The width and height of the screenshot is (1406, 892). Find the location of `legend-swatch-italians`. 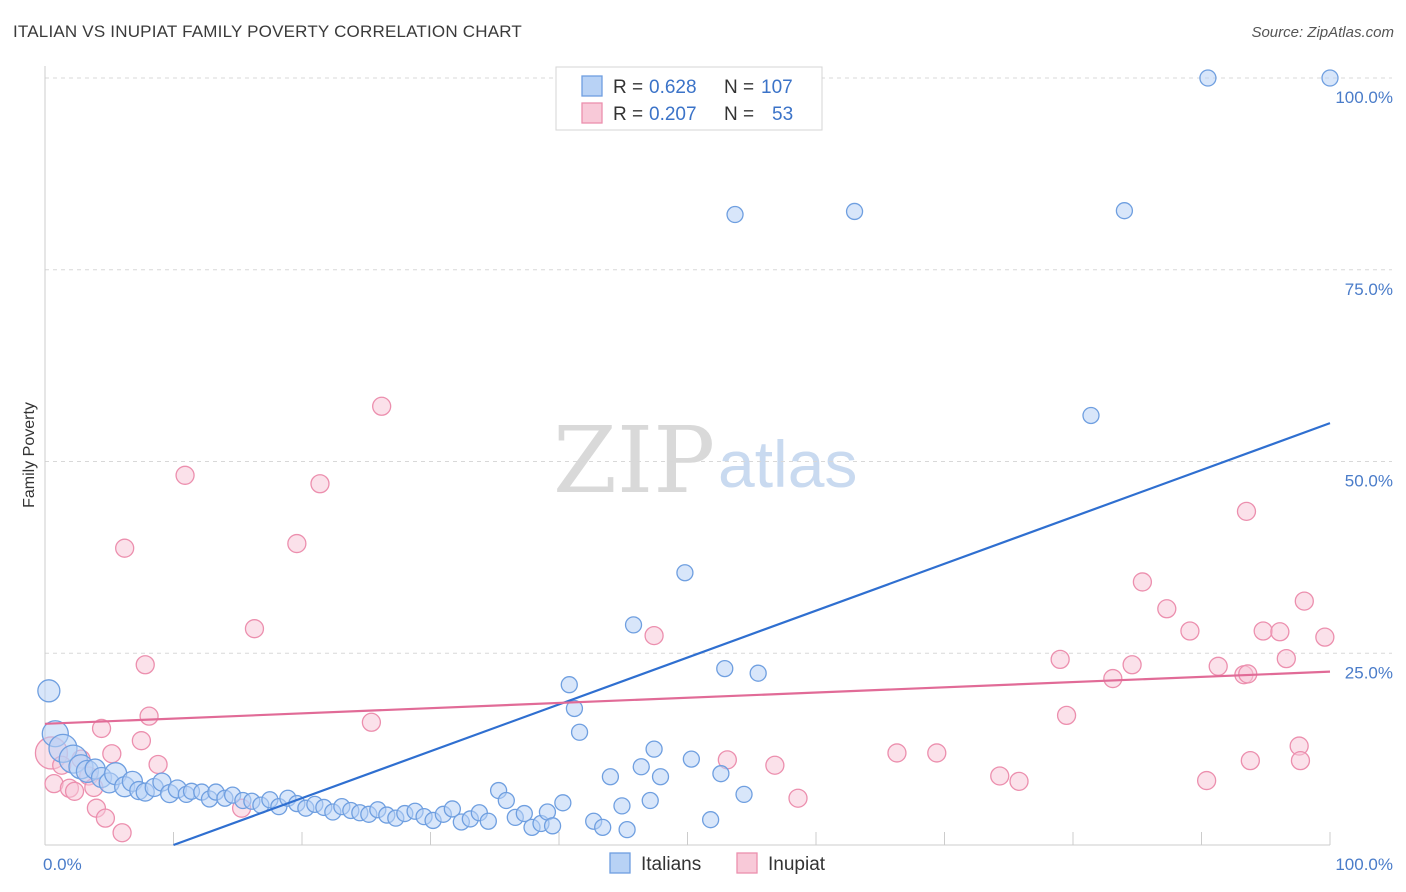

legend-swatch-italians is located at coordinates (592, 86).